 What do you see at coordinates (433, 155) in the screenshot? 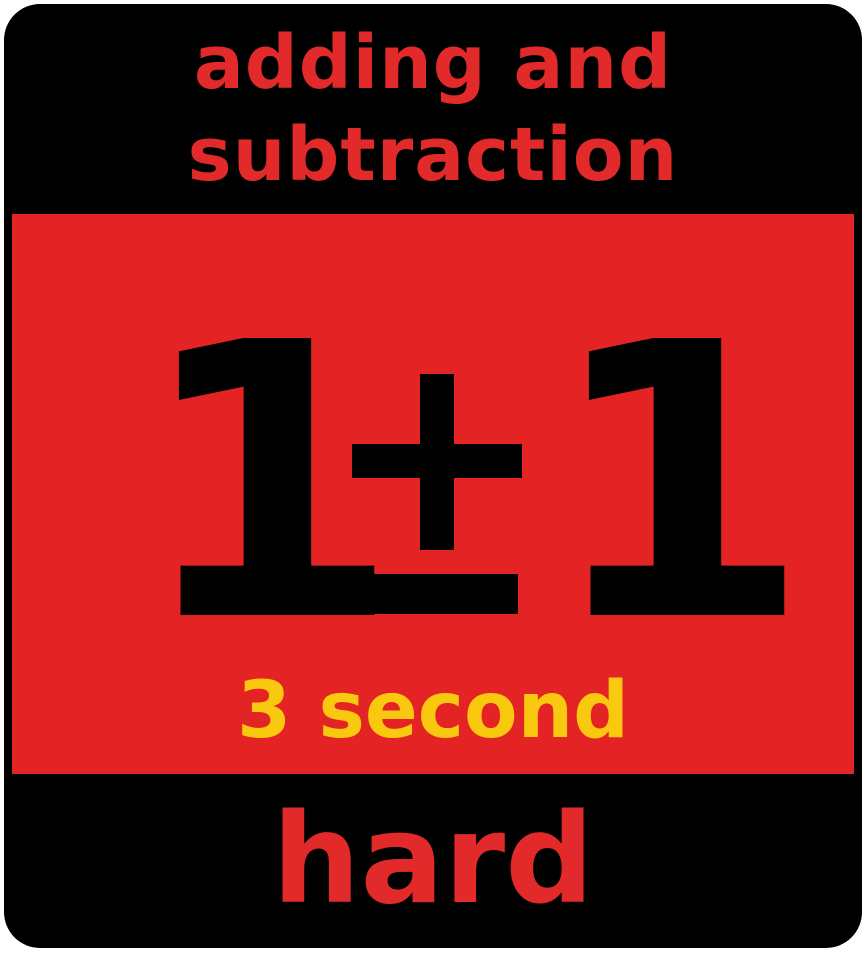
I see `title-line-2: subtraction` at bounding box center [433, 155].